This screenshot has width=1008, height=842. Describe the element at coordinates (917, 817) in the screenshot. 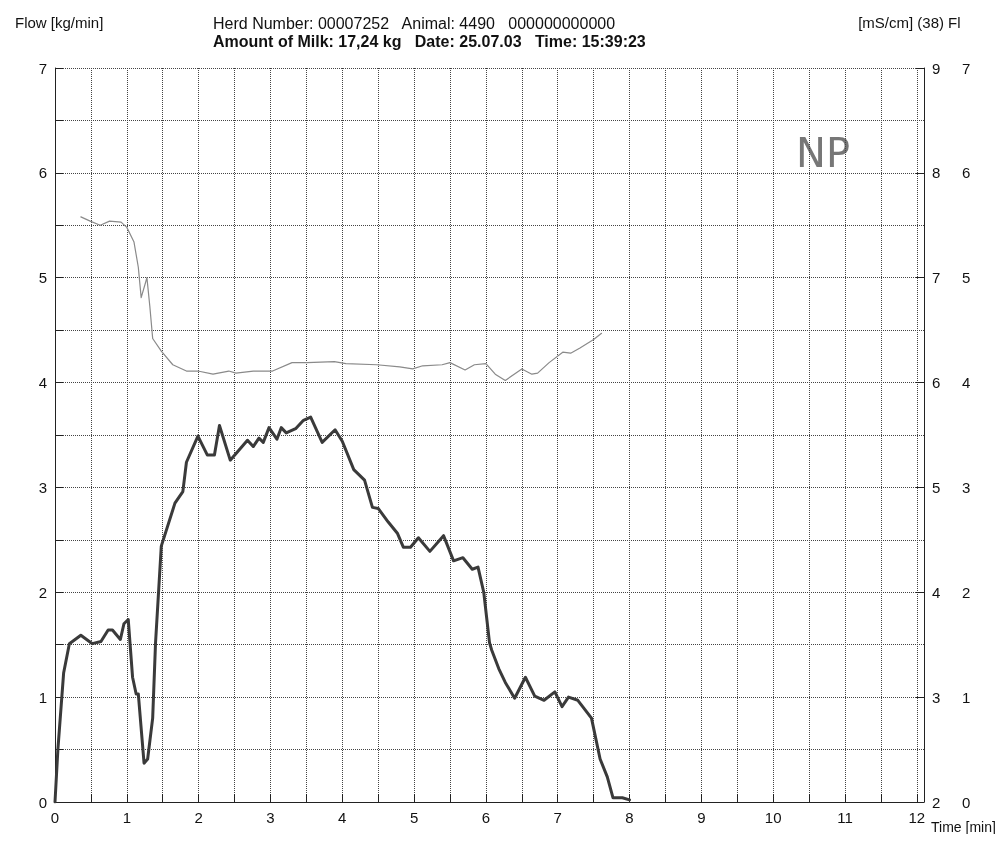

I see `x-tick-label: 12` at that location.